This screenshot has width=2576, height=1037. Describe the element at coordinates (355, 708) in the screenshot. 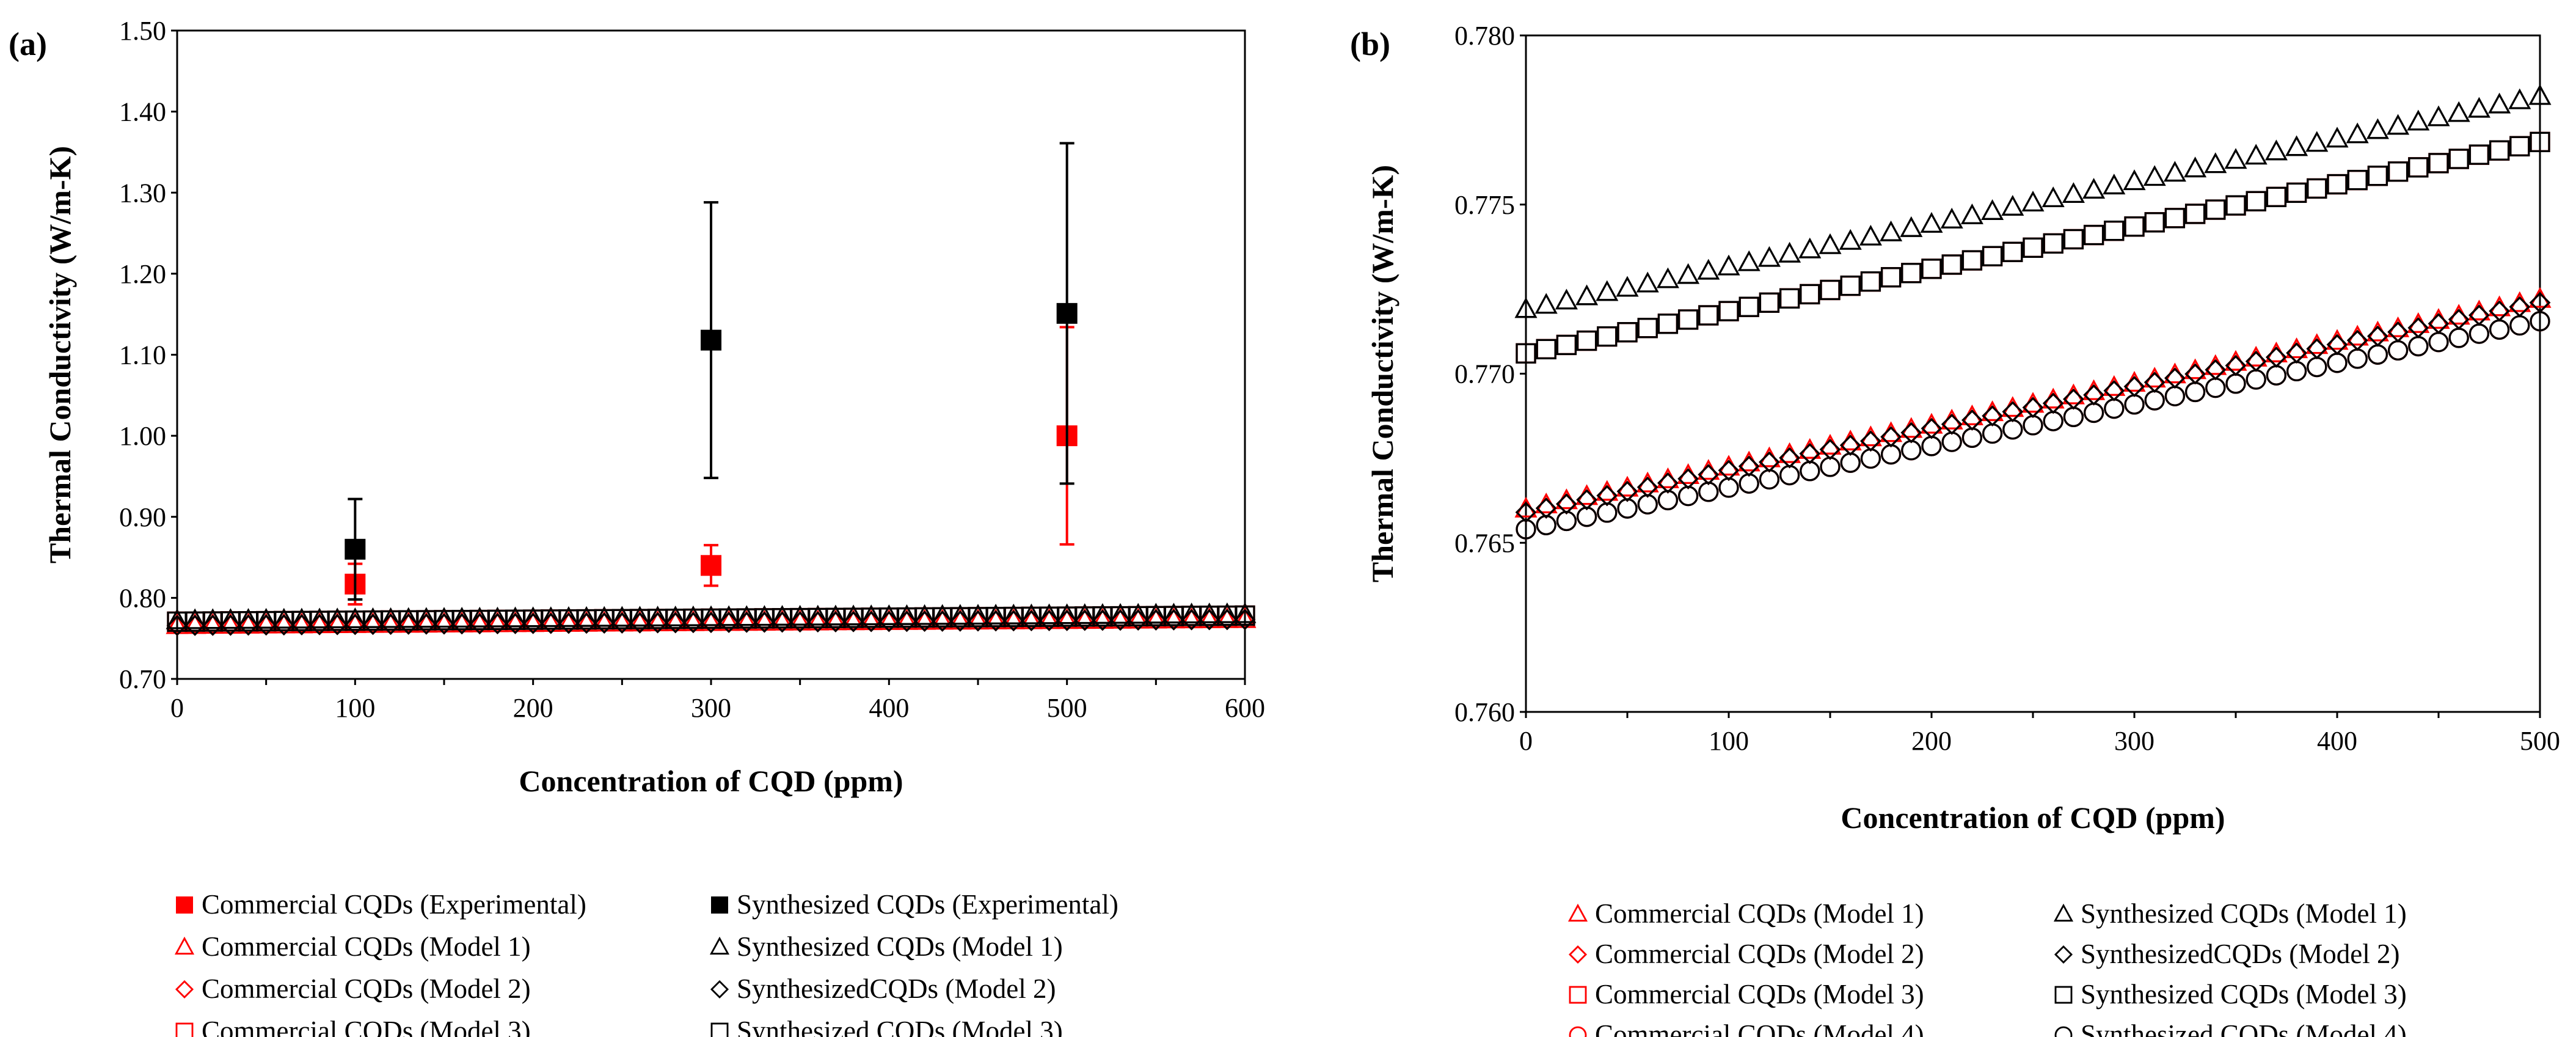

I see `x-tick-label: 100` at that location.